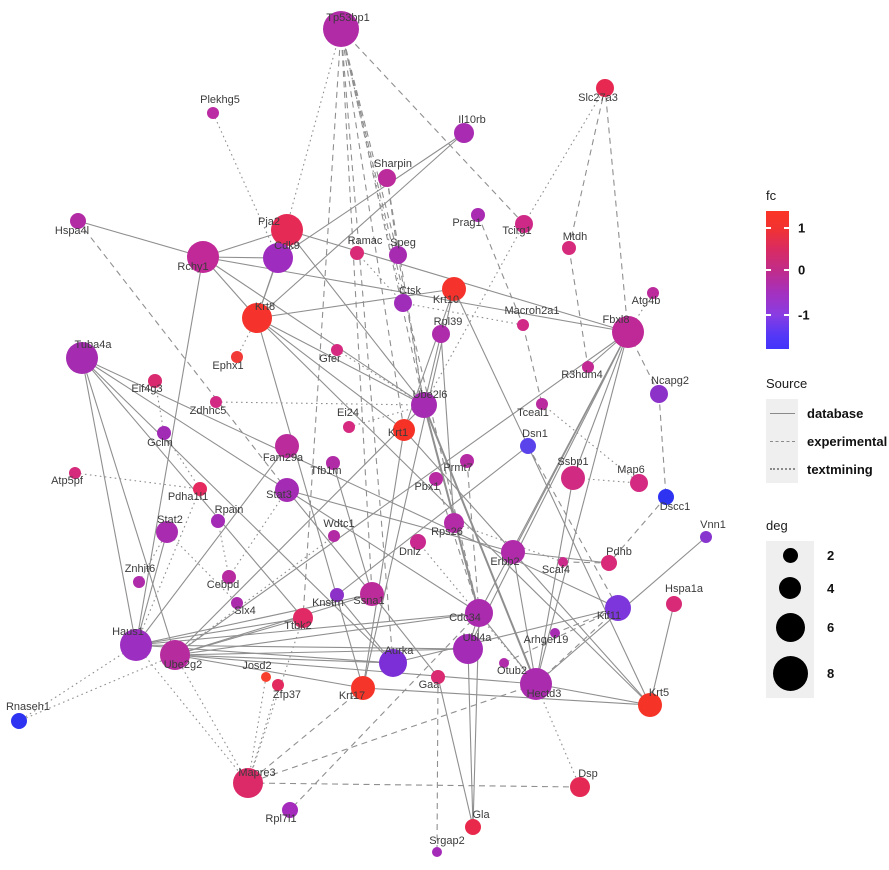  Describe the element at coordinates (155, 381) in the screenshot. I see `node-Eif4g3` at that location.